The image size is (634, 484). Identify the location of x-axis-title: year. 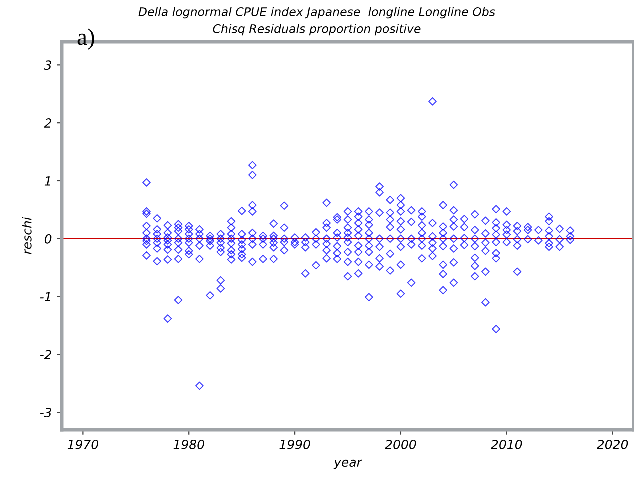
(348, 465).